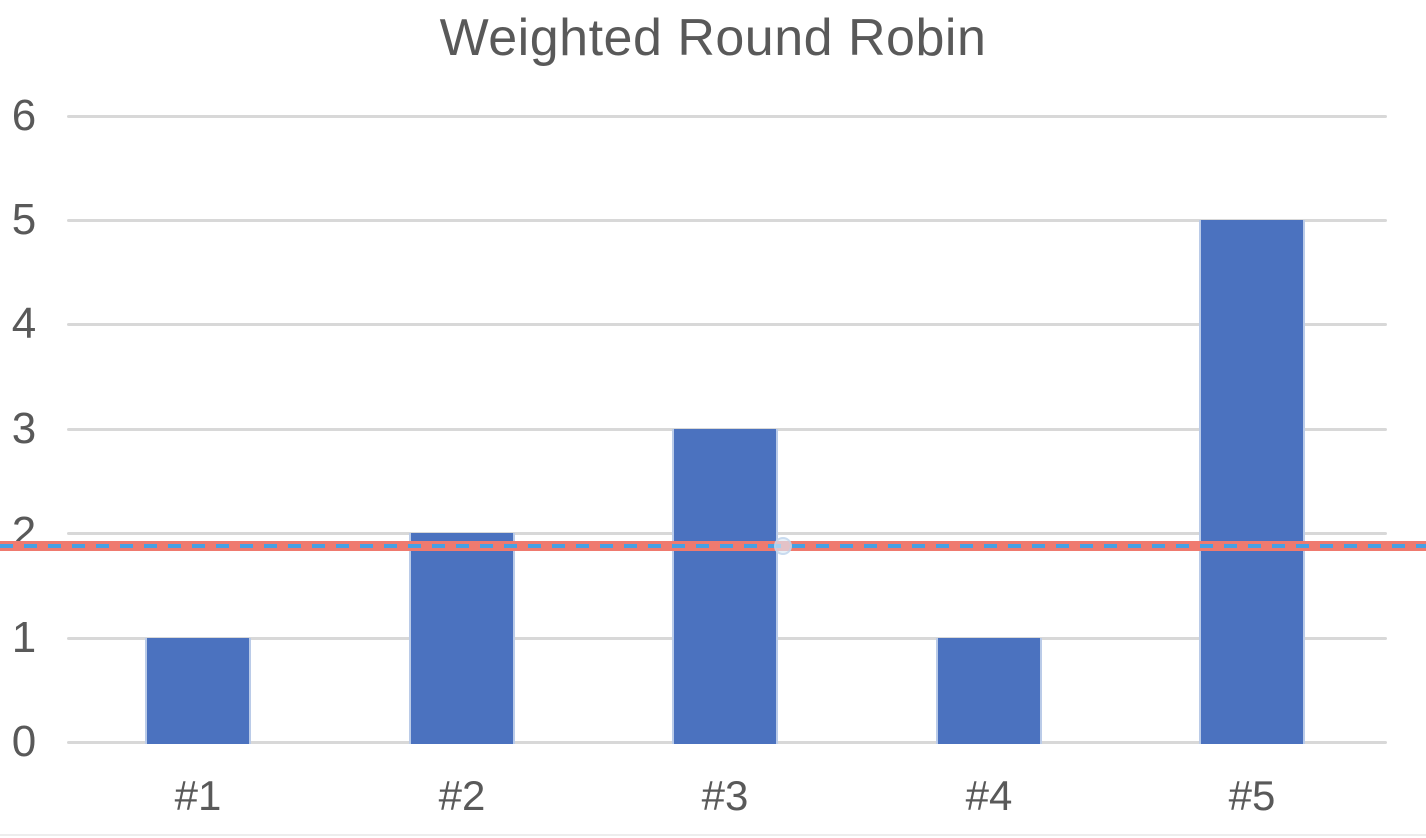 The width and height of the screenshot is (1426, 838). I want to click on y-axis-tick-label: 1, so click(24, 637).